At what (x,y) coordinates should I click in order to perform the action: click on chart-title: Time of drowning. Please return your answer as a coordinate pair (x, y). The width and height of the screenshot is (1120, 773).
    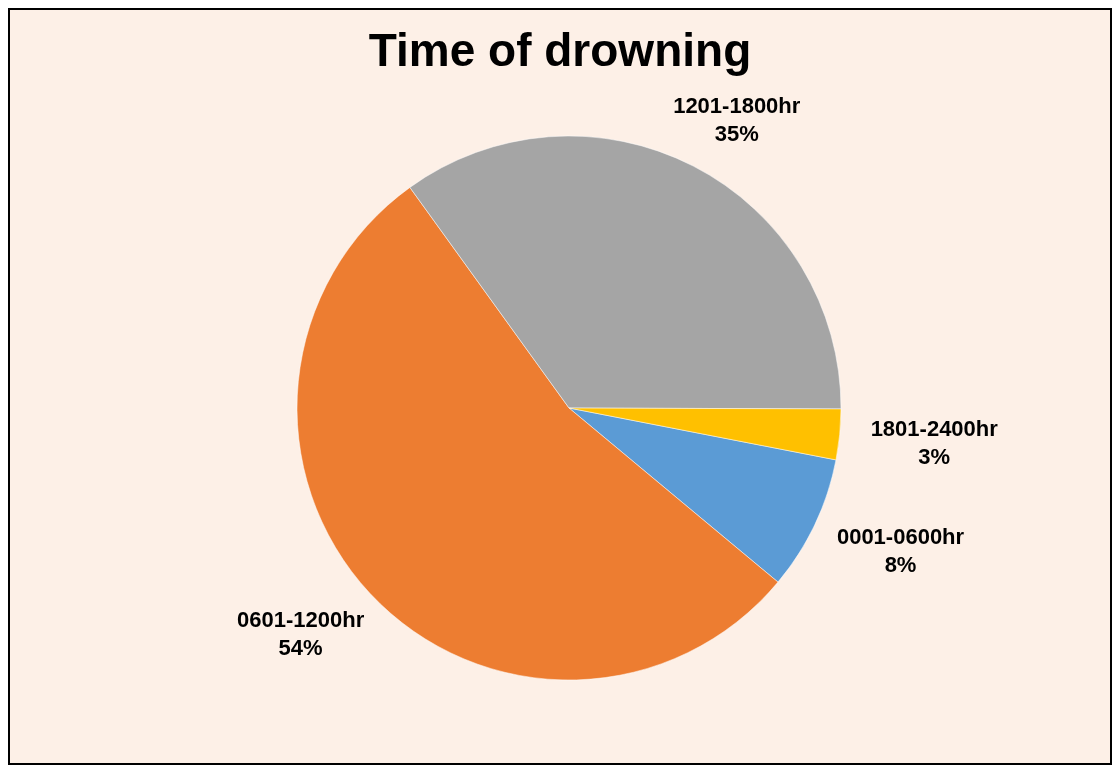
    Looking at the image, I should click on (560, 50).